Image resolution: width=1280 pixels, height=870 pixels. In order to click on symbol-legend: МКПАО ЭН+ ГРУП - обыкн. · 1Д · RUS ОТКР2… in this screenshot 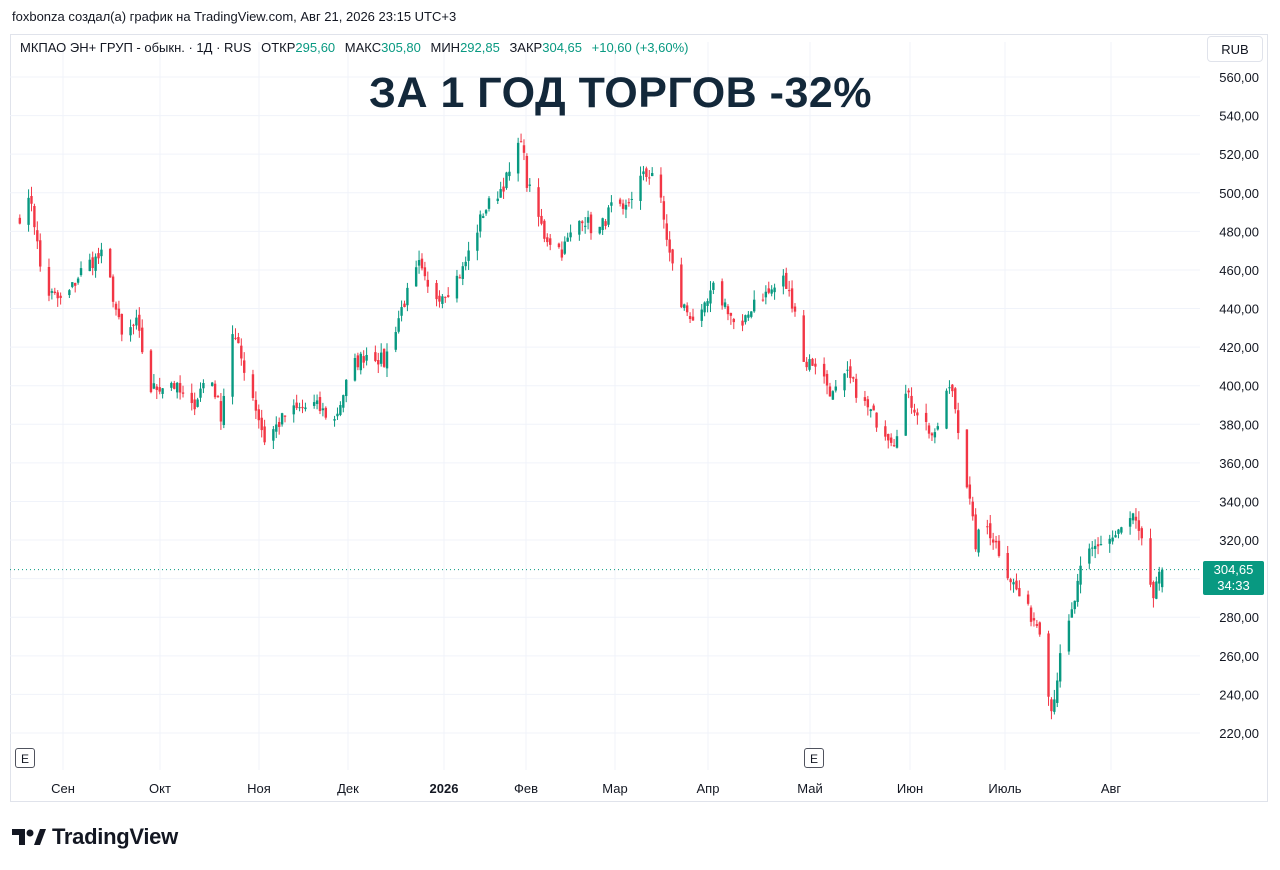, I will do `click(354, 47)`.